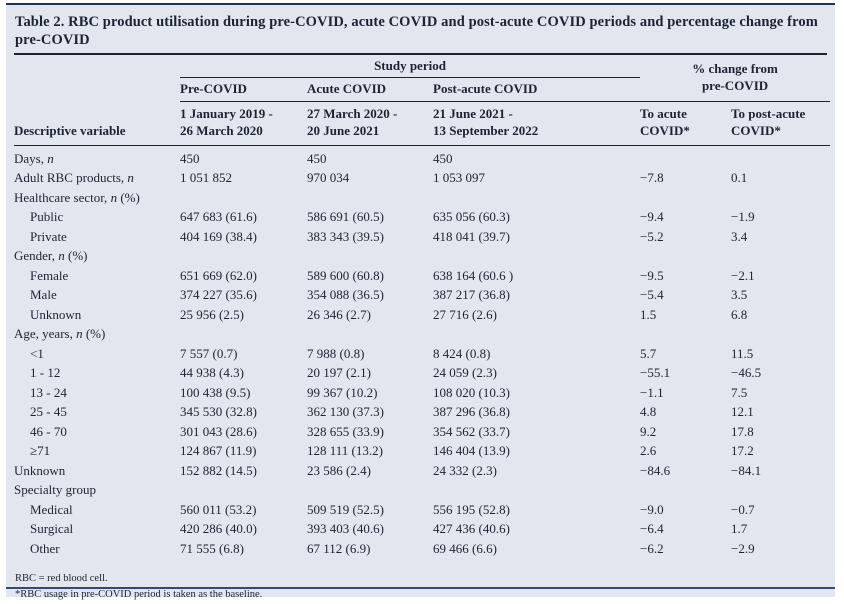 The image size is (844, 604). What do you see at coordinates (212, 548) in the screenshot?
I see `cell-pre-covid: 71 555 (6.8)` at bounding box center [212, 548].